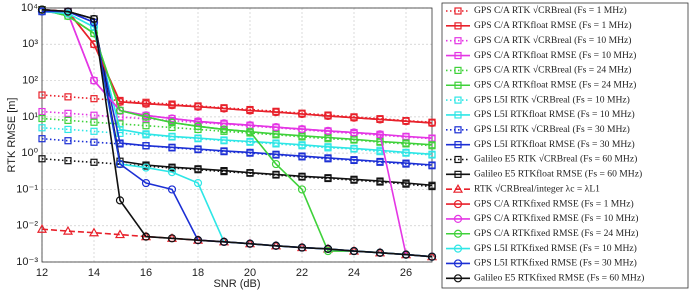  What do you see at coordinates (552, 99) in the screenshot?
I see `legend-label: GPS L5I RTK √CRBreal (Fs = 10 MHz)` at bounding box center [552, 99].